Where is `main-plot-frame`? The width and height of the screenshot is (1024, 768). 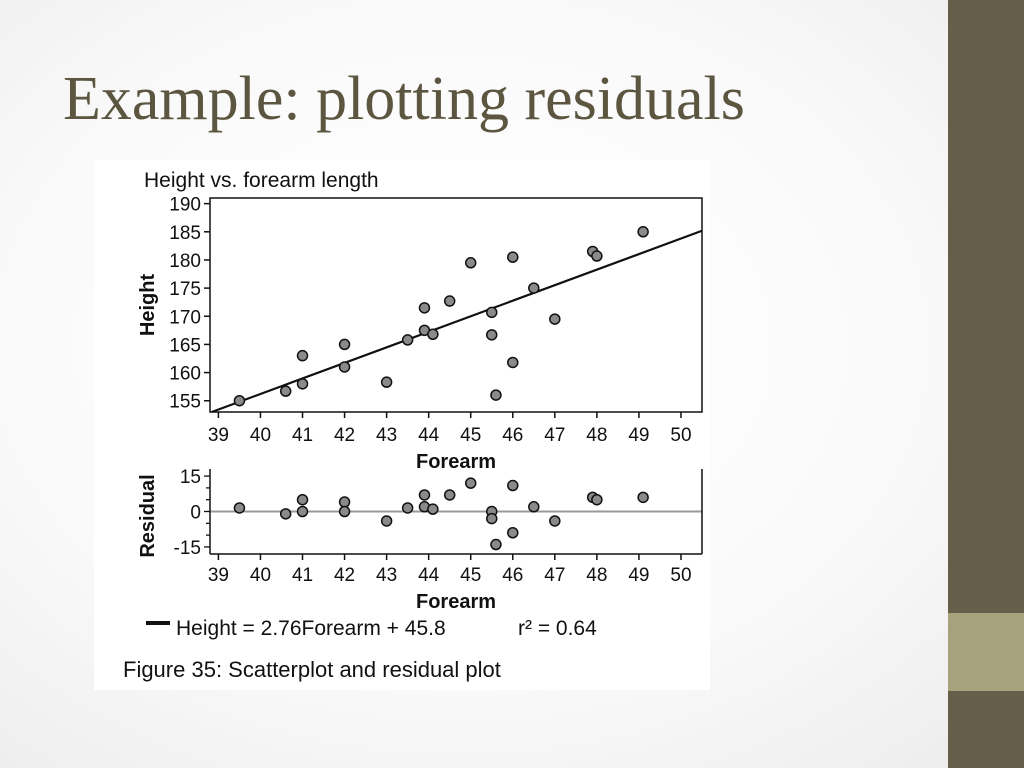
main-plot-frame is located at coordinates (456, 305).